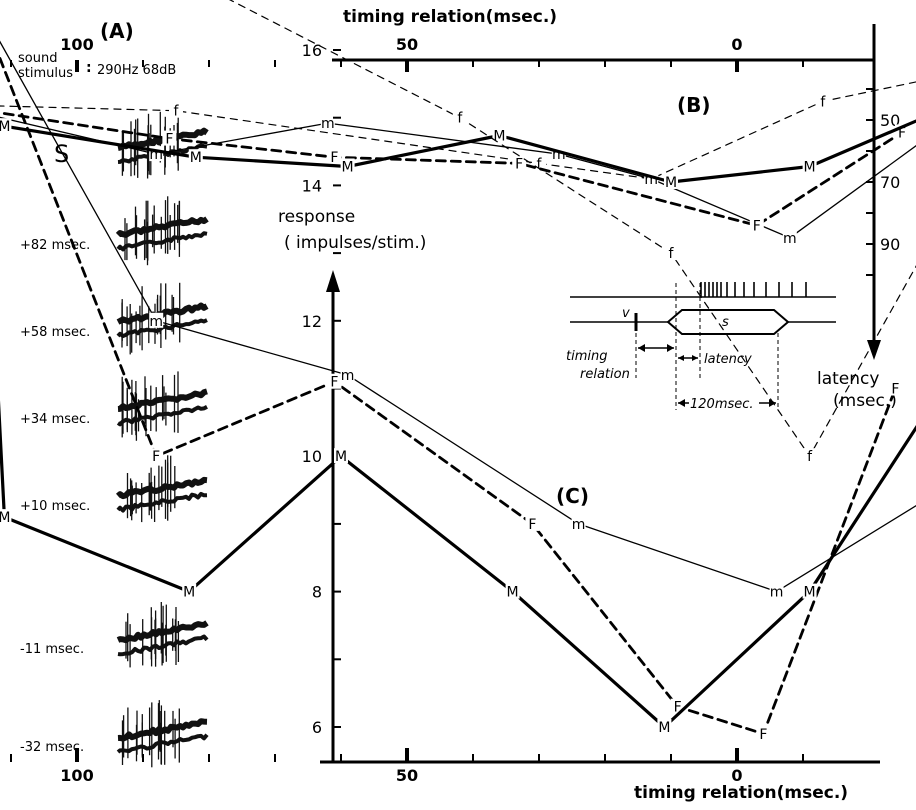 Image resolution: width=916 pixels, height=810 pixels. Describe the element at coordinates (61, 154) in the screenshot. I see `trace-label-s: S` at that location.